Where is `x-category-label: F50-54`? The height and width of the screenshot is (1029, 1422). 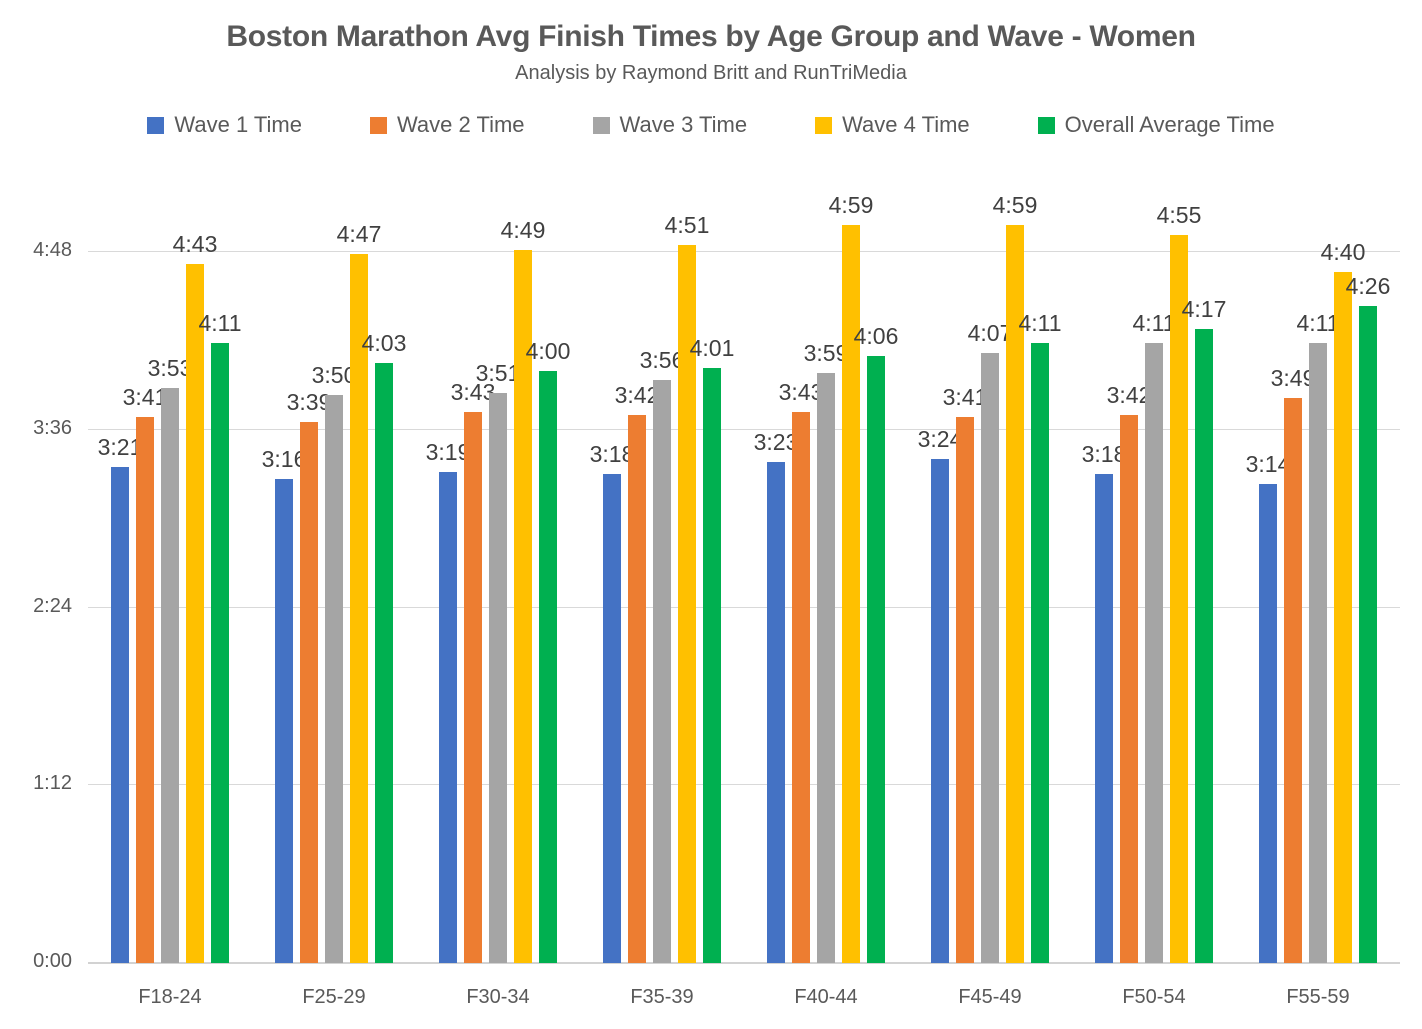
x-category-label: F50-54 is located at coordinates (1154, 997).